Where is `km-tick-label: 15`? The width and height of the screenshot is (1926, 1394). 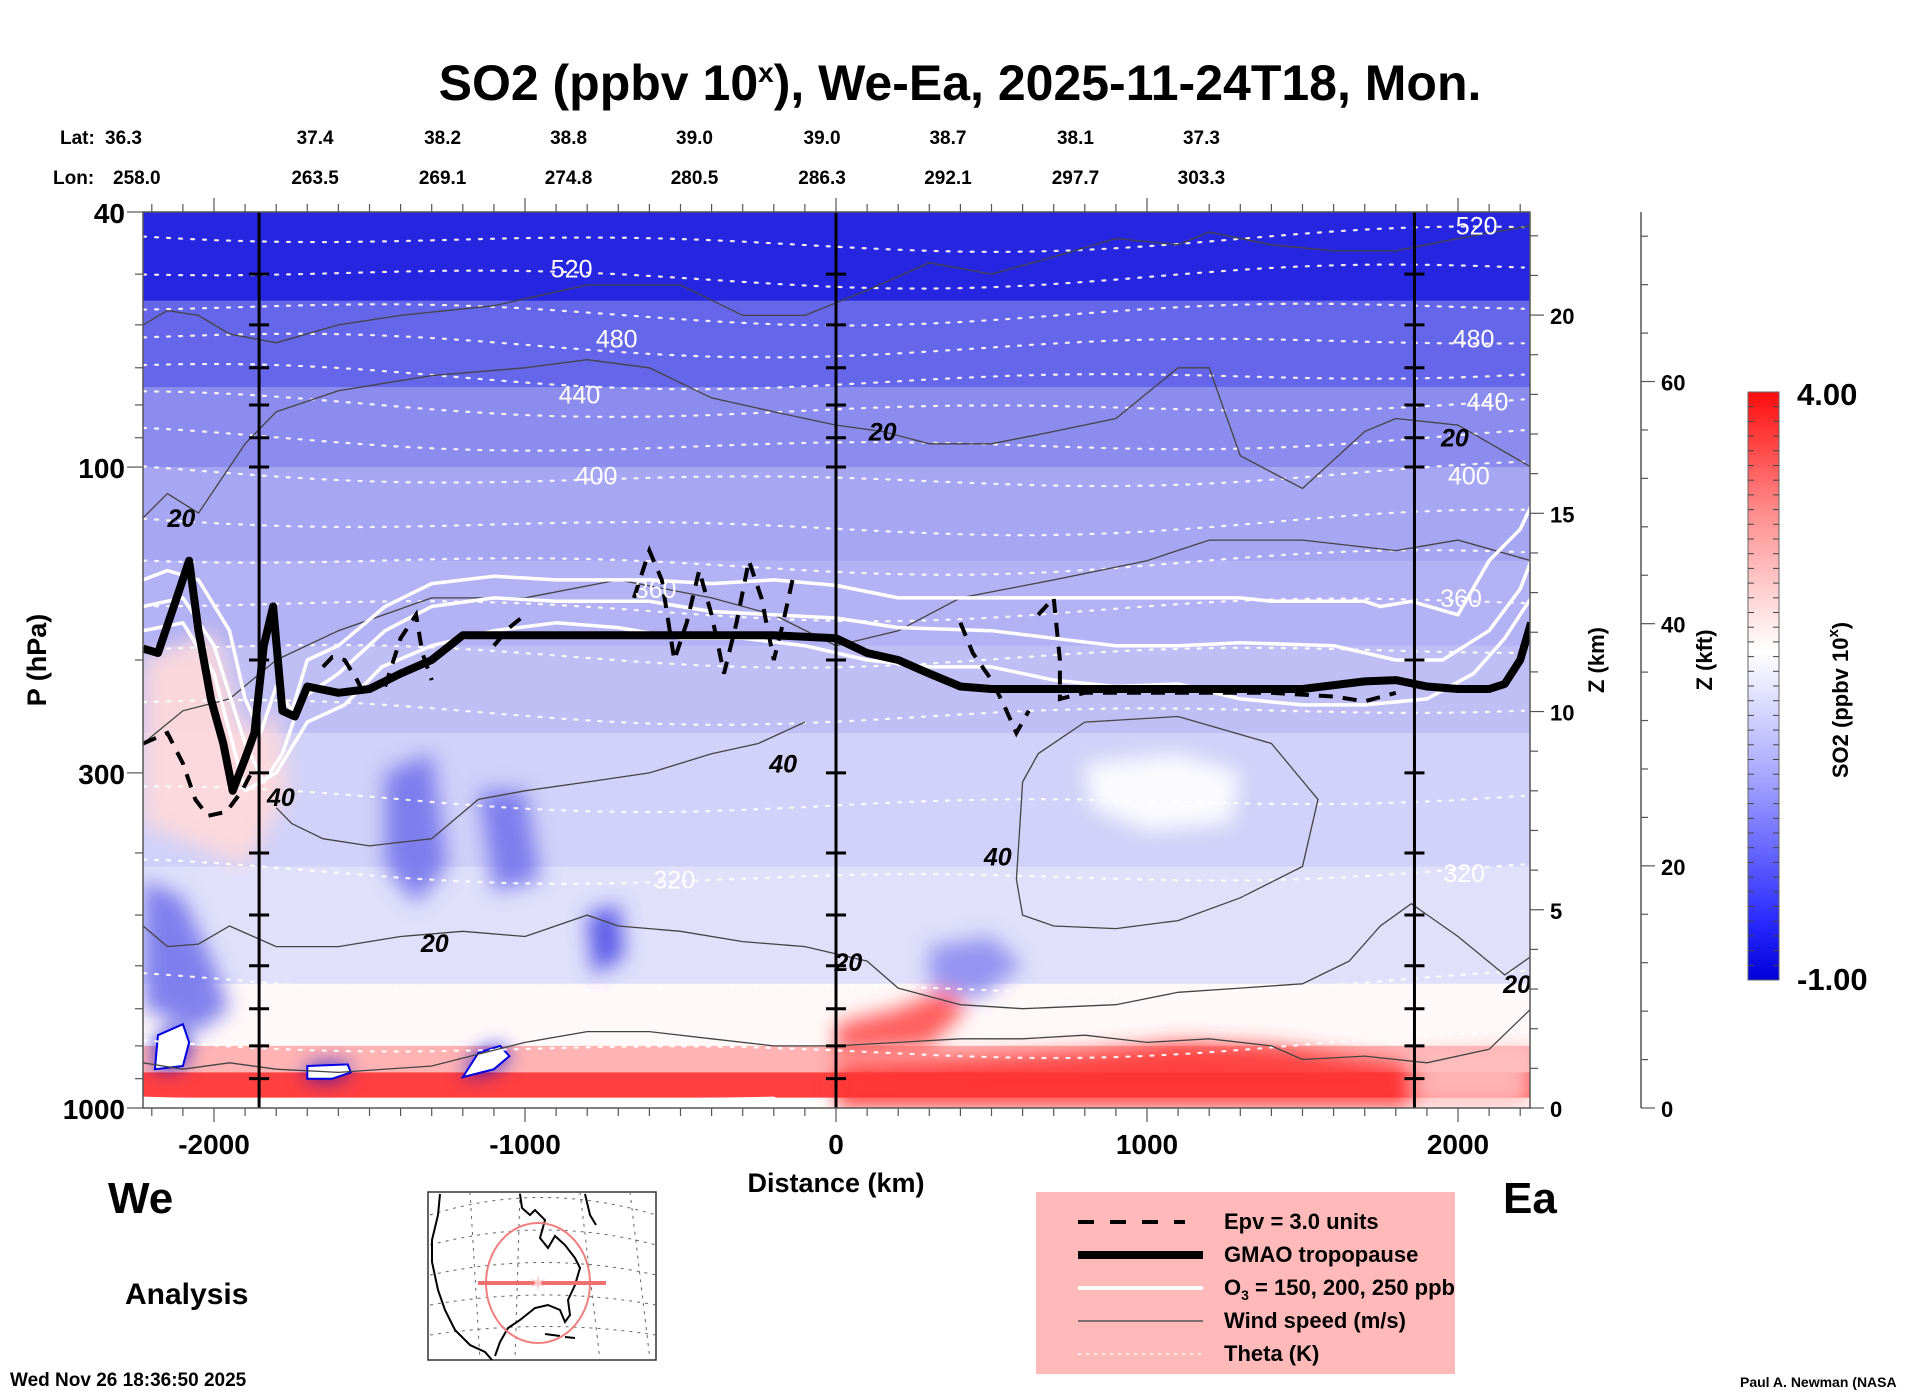 km-tick-label: 15 is located at coordinates (1562, 514).